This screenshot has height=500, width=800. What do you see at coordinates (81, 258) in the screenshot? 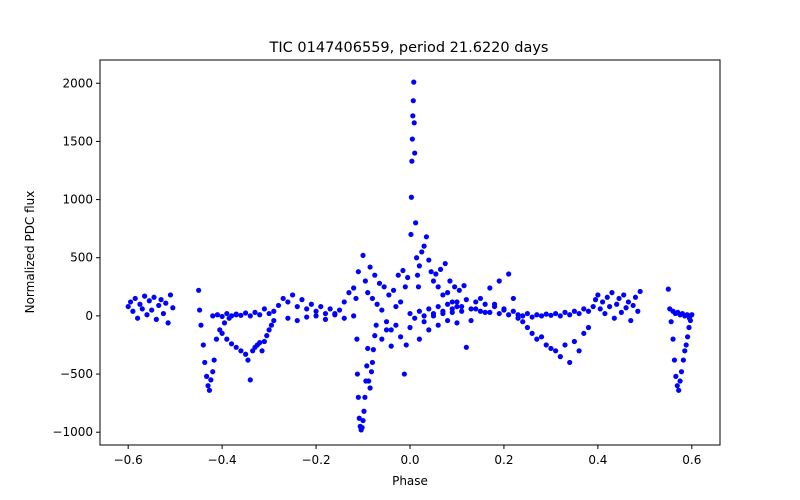
I see `y-tick-label: 500` at bounding box center [81, 258].